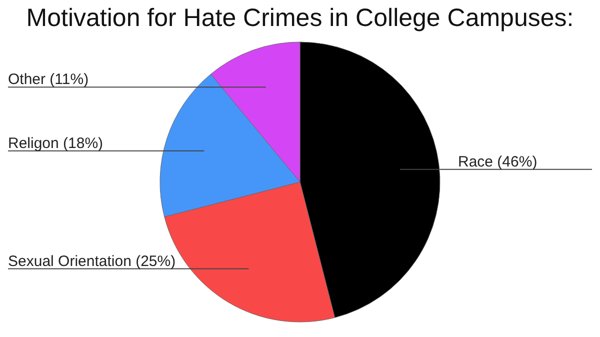 The height and width of the screenshot is (337, 600). What do you see at coordinates (56, 143) in the screenshot?
I see `slice-label: Religon (18%)` at bounding box center [56, 143].